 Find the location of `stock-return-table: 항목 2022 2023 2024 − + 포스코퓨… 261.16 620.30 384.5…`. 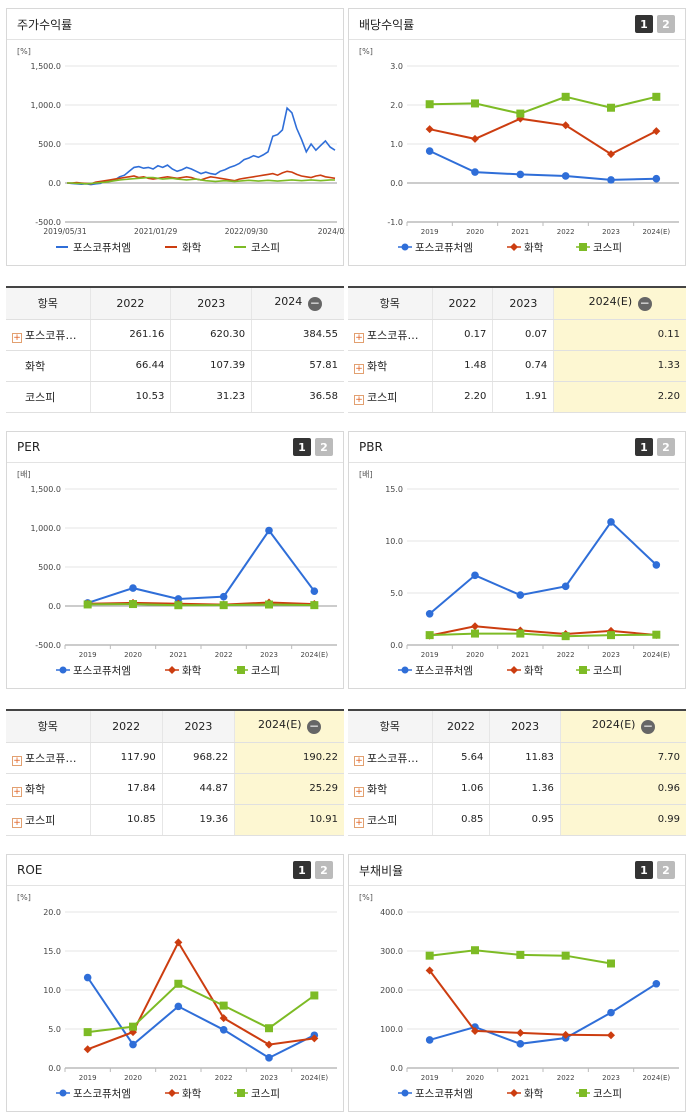

stock-return-table: 항목 2022 2023 2024 − + 포스코퓨… 261.16 620.30 384.5… is located at coordinates (175, 349).